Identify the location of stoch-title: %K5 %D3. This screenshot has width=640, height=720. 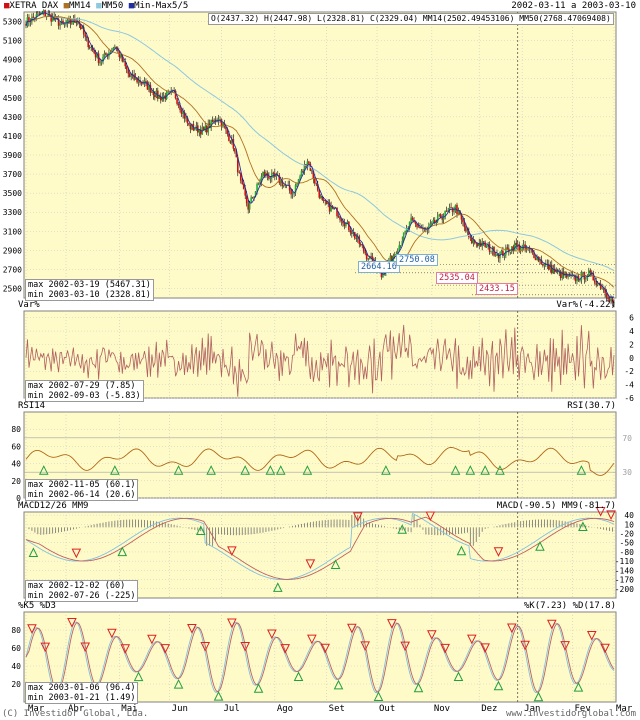
(37, 606).